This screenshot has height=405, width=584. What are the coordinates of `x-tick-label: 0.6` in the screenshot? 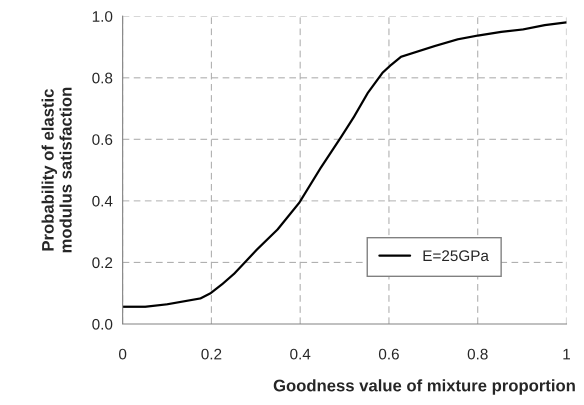 It's located at (388, 354).